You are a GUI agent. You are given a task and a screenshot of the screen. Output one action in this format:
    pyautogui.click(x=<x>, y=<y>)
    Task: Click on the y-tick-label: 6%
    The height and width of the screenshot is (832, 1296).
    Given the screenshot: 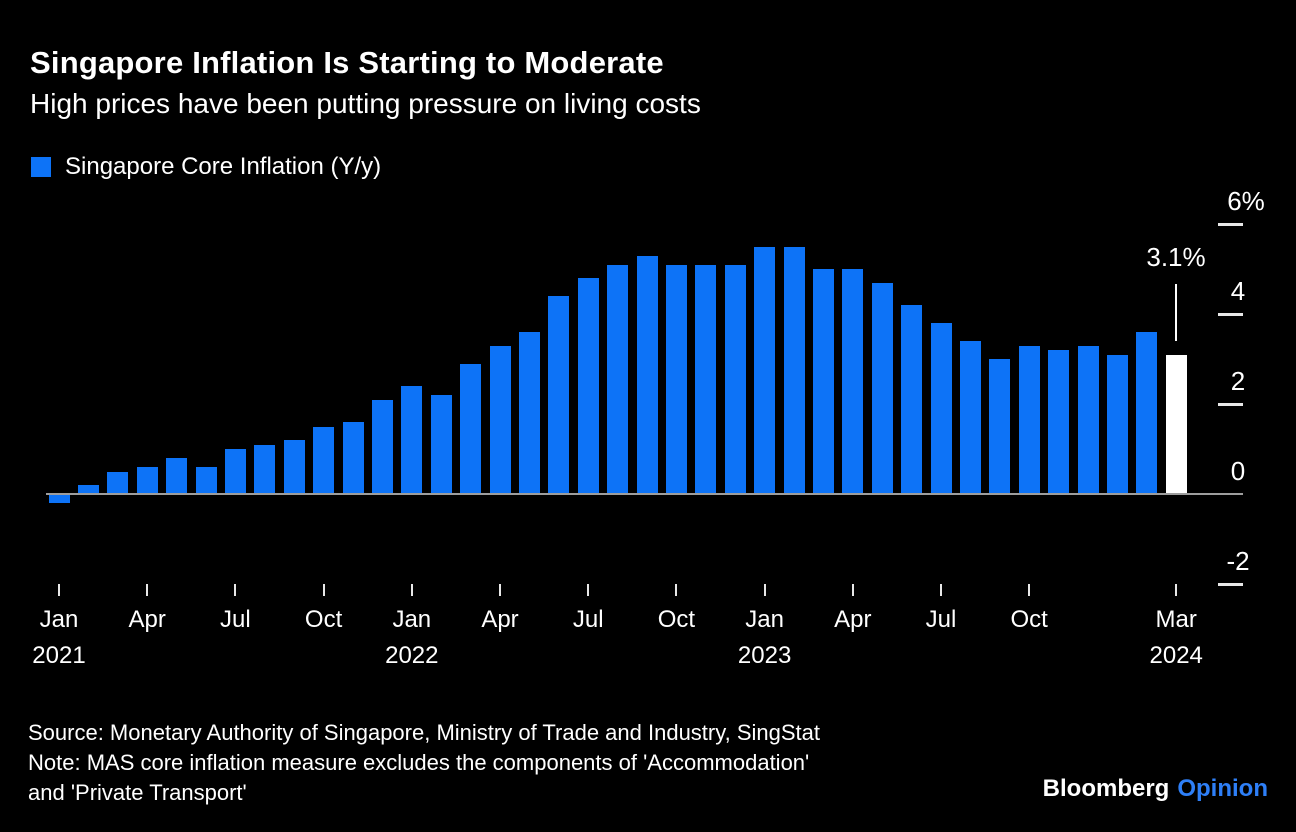 What is the action you would take?
    pyautogui.click(x=1246, y=201)
    